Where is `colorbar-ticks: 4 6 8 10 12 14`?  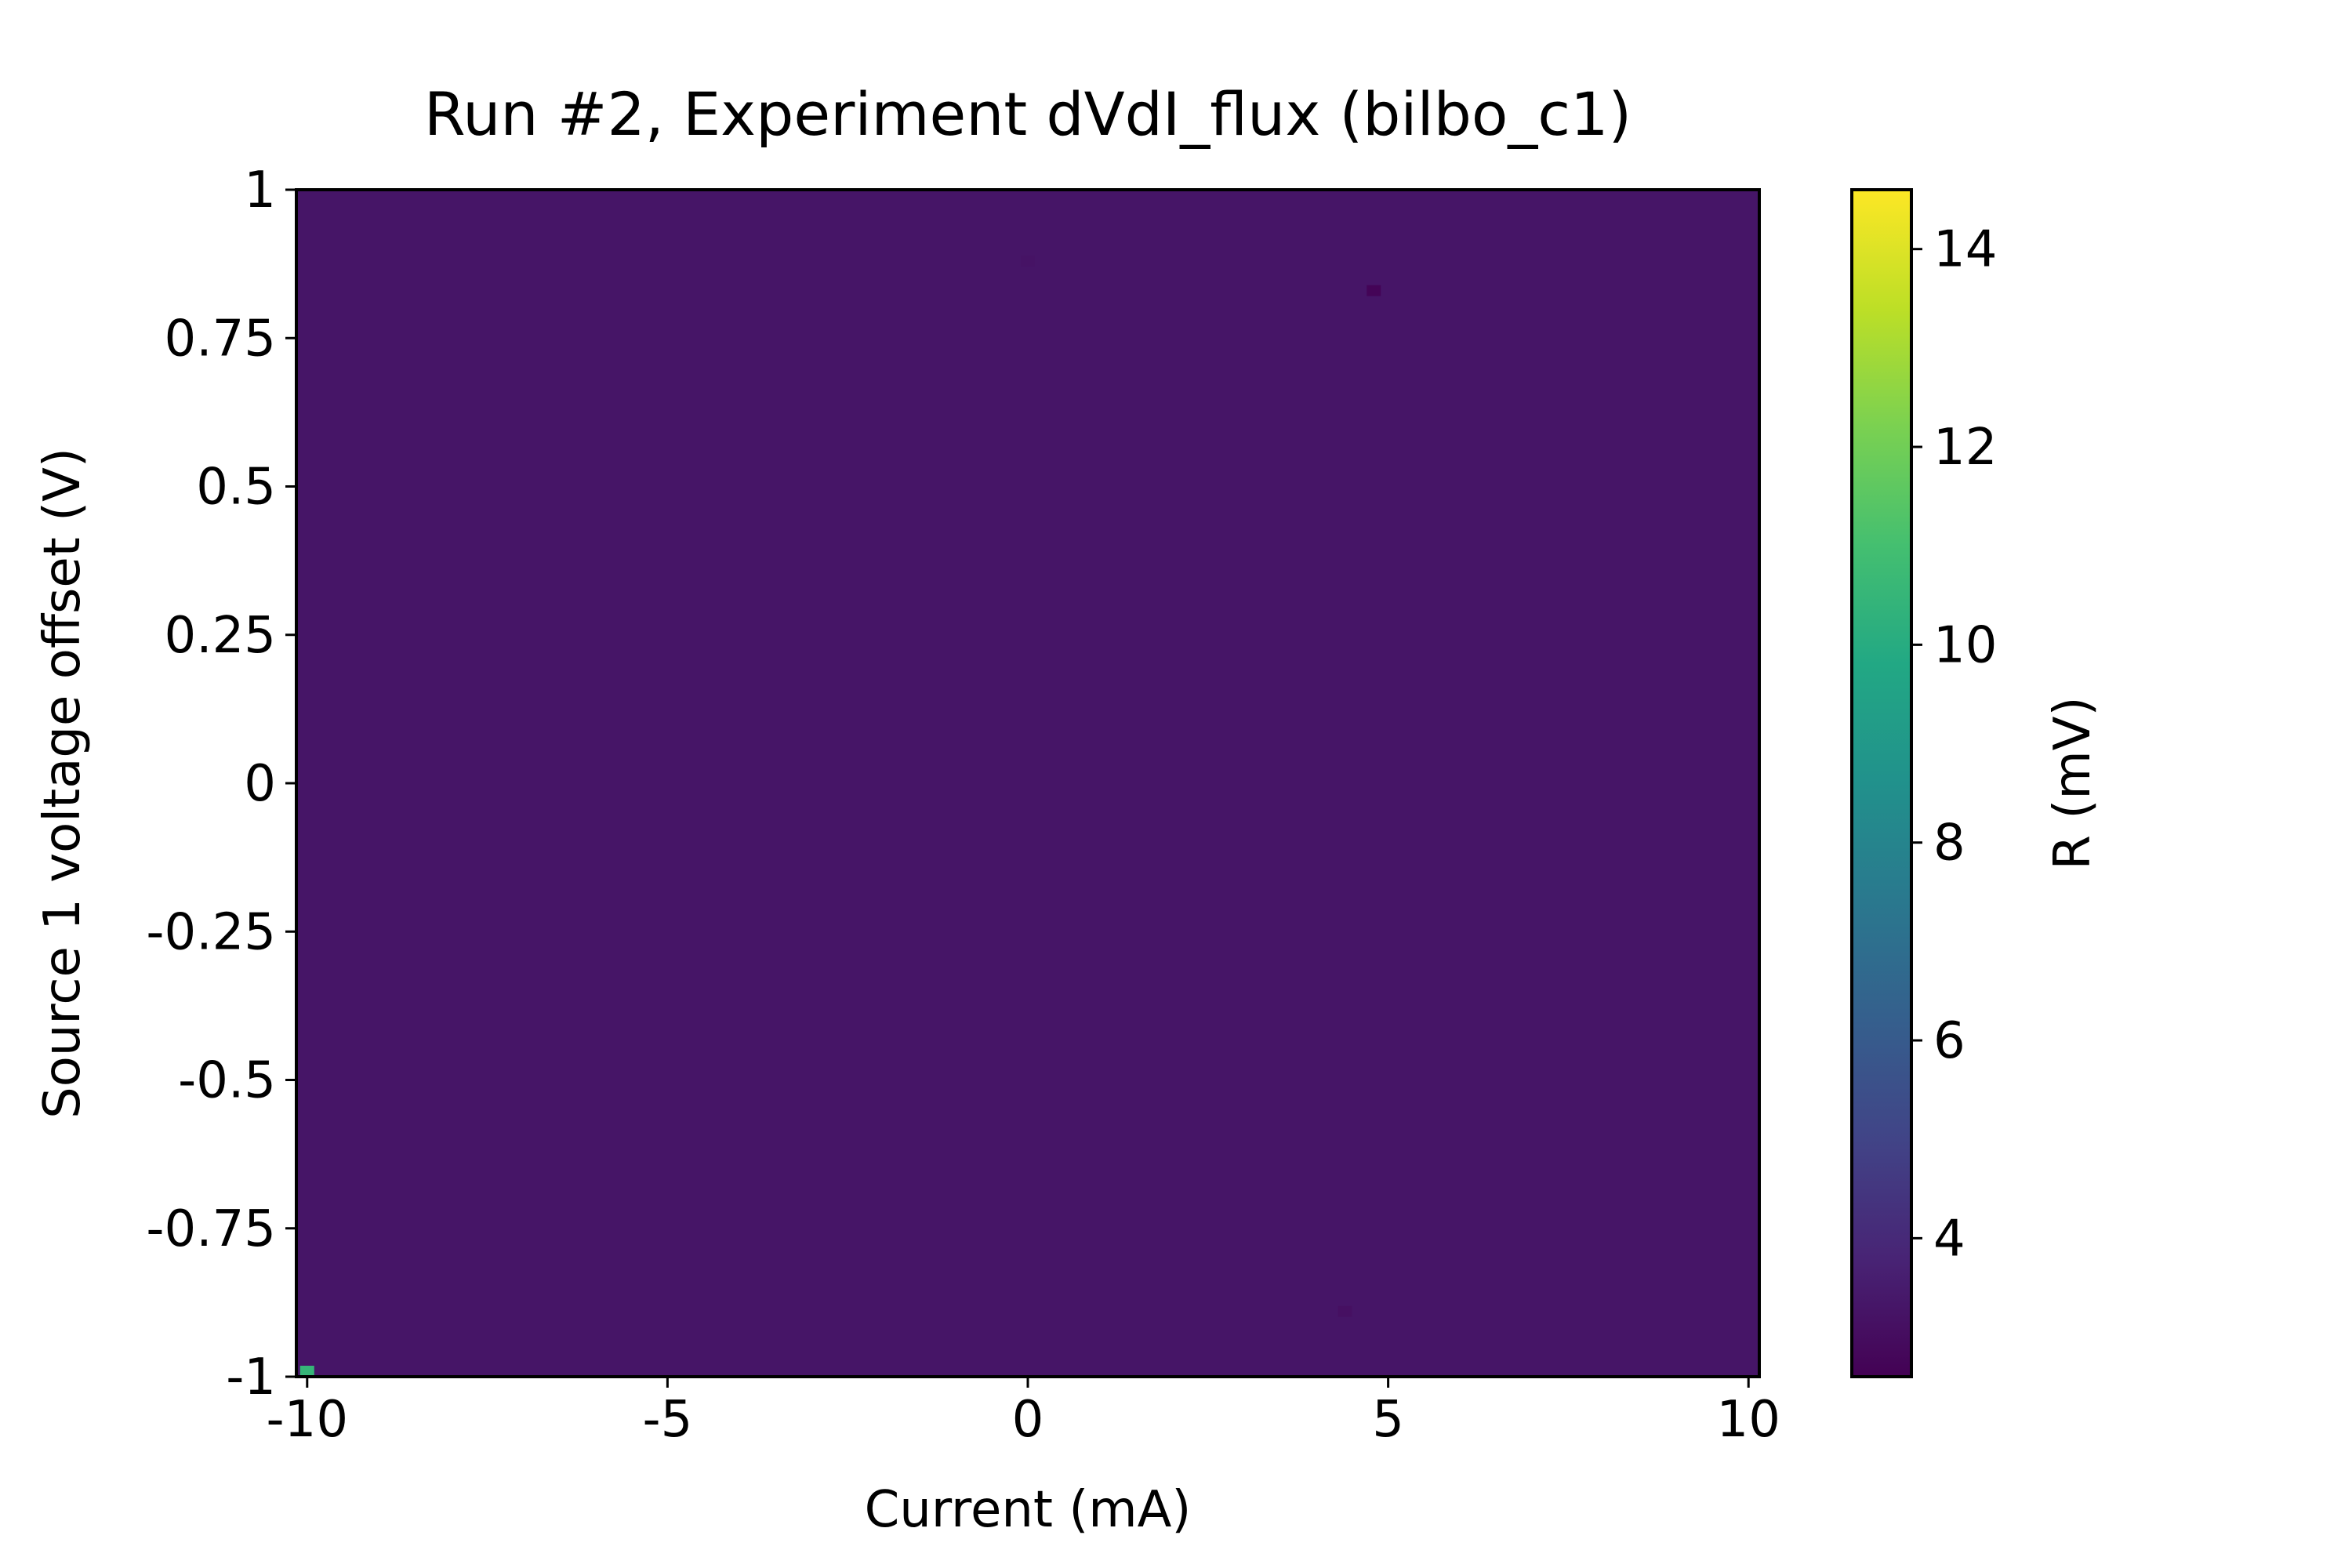 colorbar-ticks: 4 6 8 10 12 14 is located at coordinates (1954, 744).